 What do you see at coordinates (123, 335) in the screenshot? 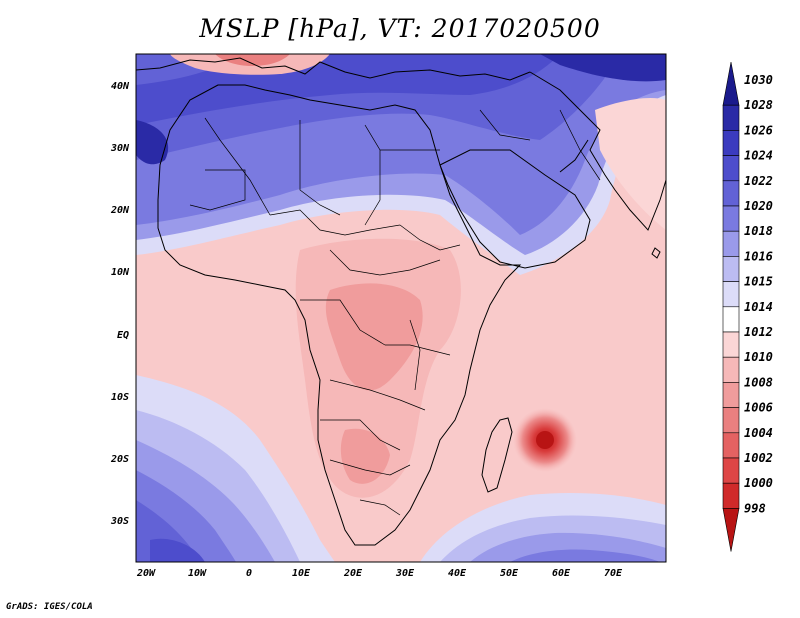
I see `lat-label-eq: EQ` at bounding box center [123, 335].